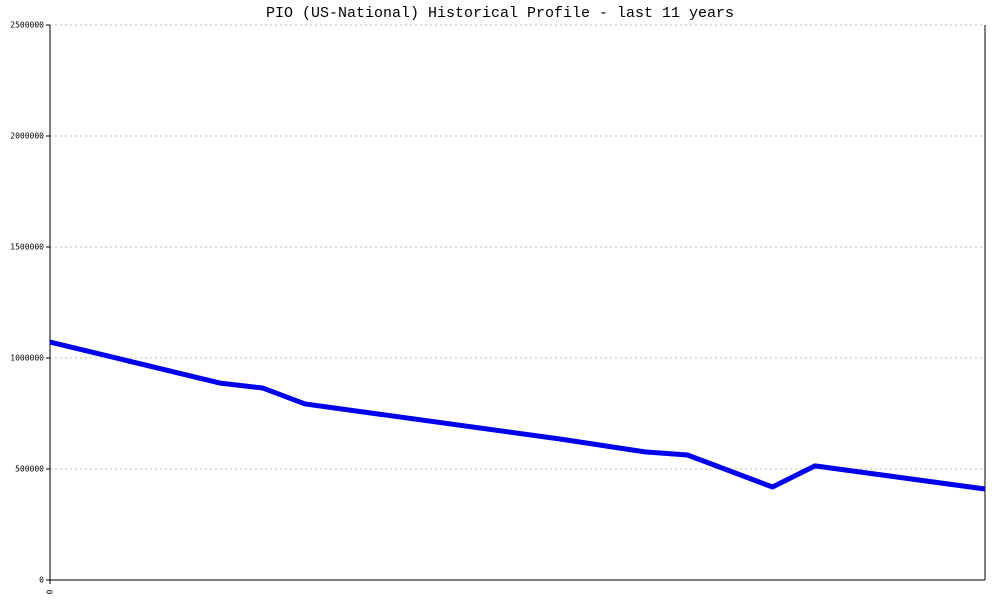 The image size is (1000, 600). I want to click on y-tick-label: 1000000, so click(27, 358).